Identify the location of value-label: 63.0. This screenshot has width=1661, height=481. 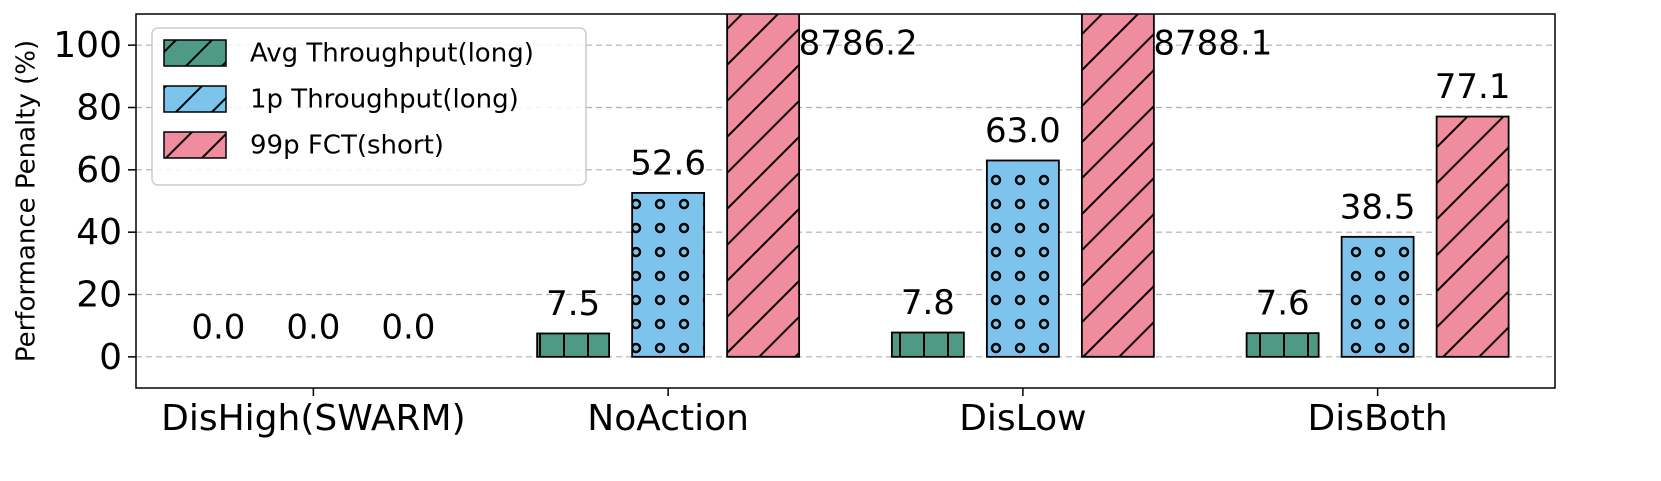
(1023, 131).